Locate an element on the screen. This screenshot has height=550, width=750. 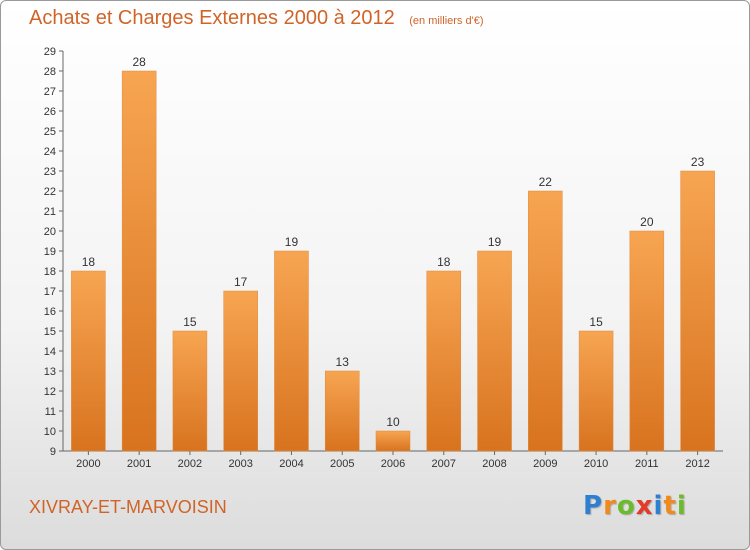
bar-2004 is located at coordinates (291, 351).